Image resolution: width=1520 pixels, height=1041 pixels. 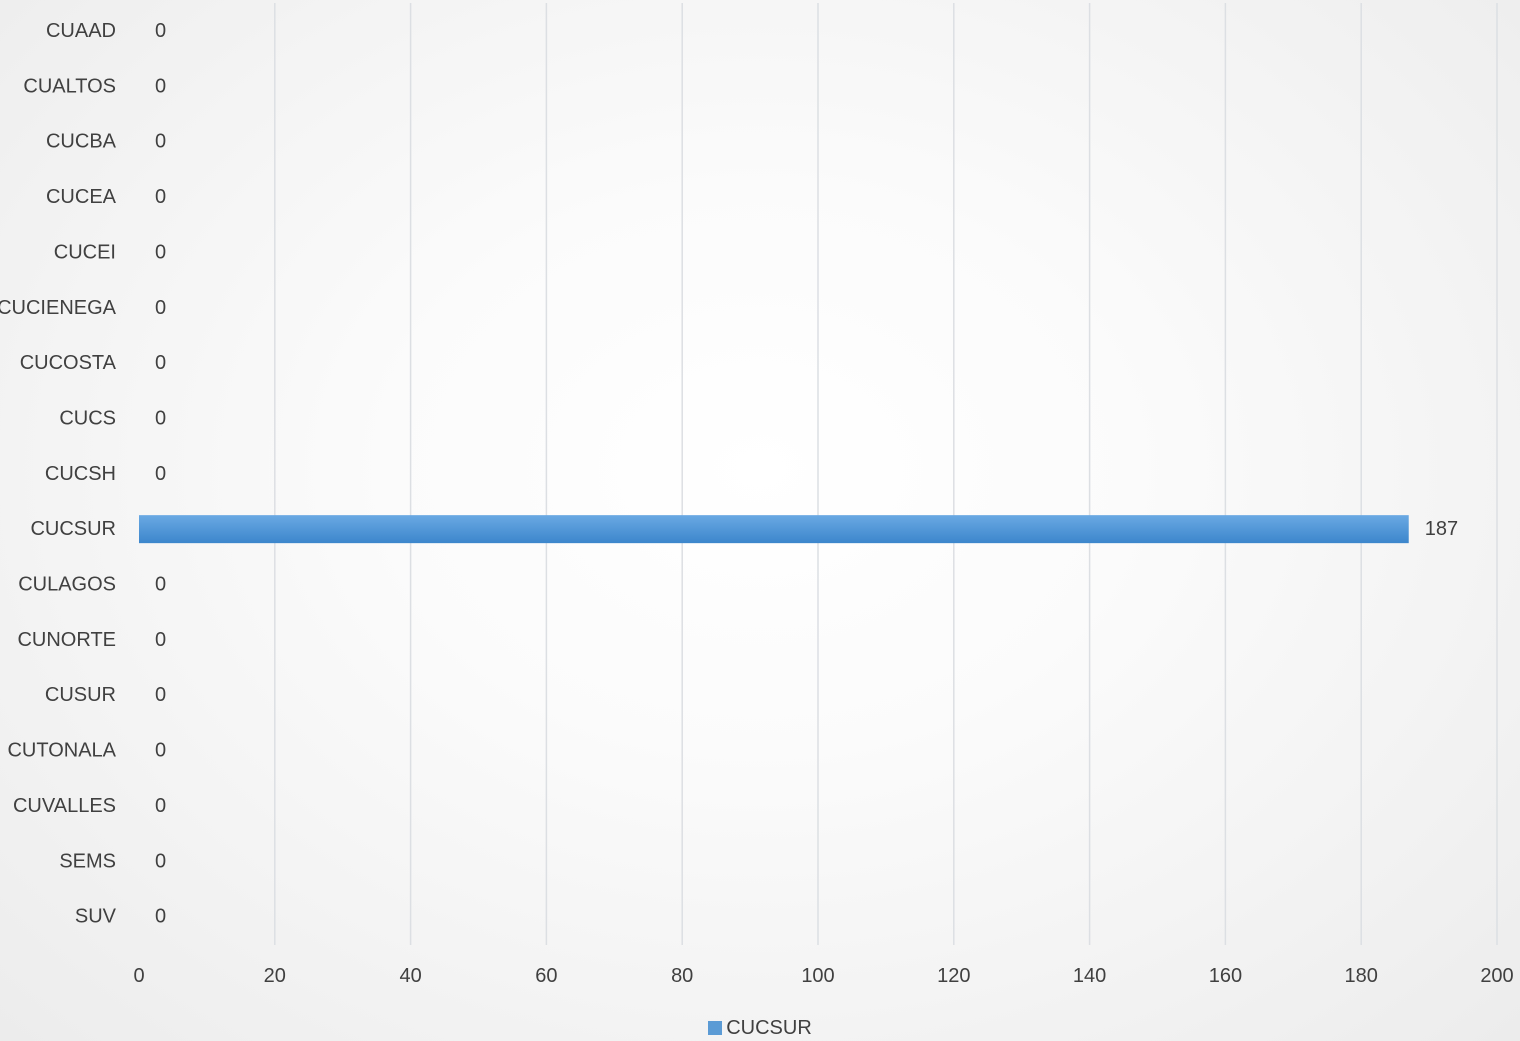 What do you see at coordinates (81, 197) in the screenshot?
I see `y-category-label: CUCEA` at bounding box center [81, 197].